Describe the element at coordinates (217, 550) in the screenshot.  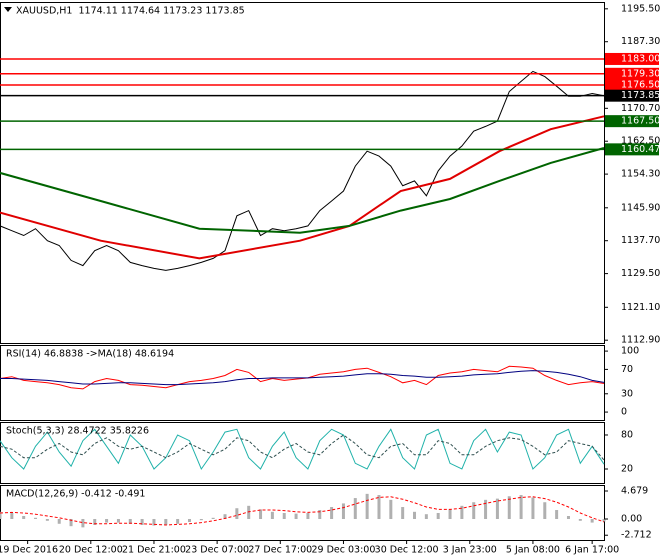
I see `x-tick-label: 23 Dec 07:00` at that location.